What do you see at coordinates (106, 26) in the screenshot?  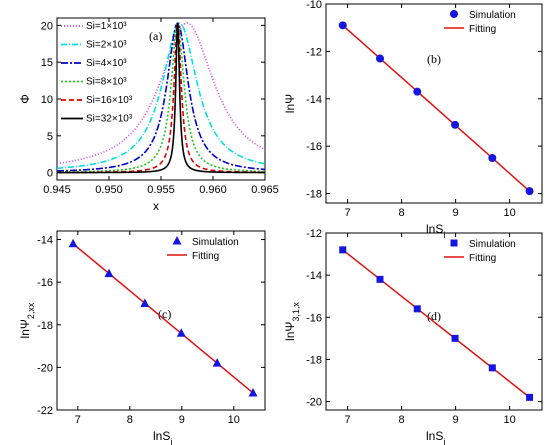 I see `legend-label-1: Si=1×10³` at bounding box center [106, 26].